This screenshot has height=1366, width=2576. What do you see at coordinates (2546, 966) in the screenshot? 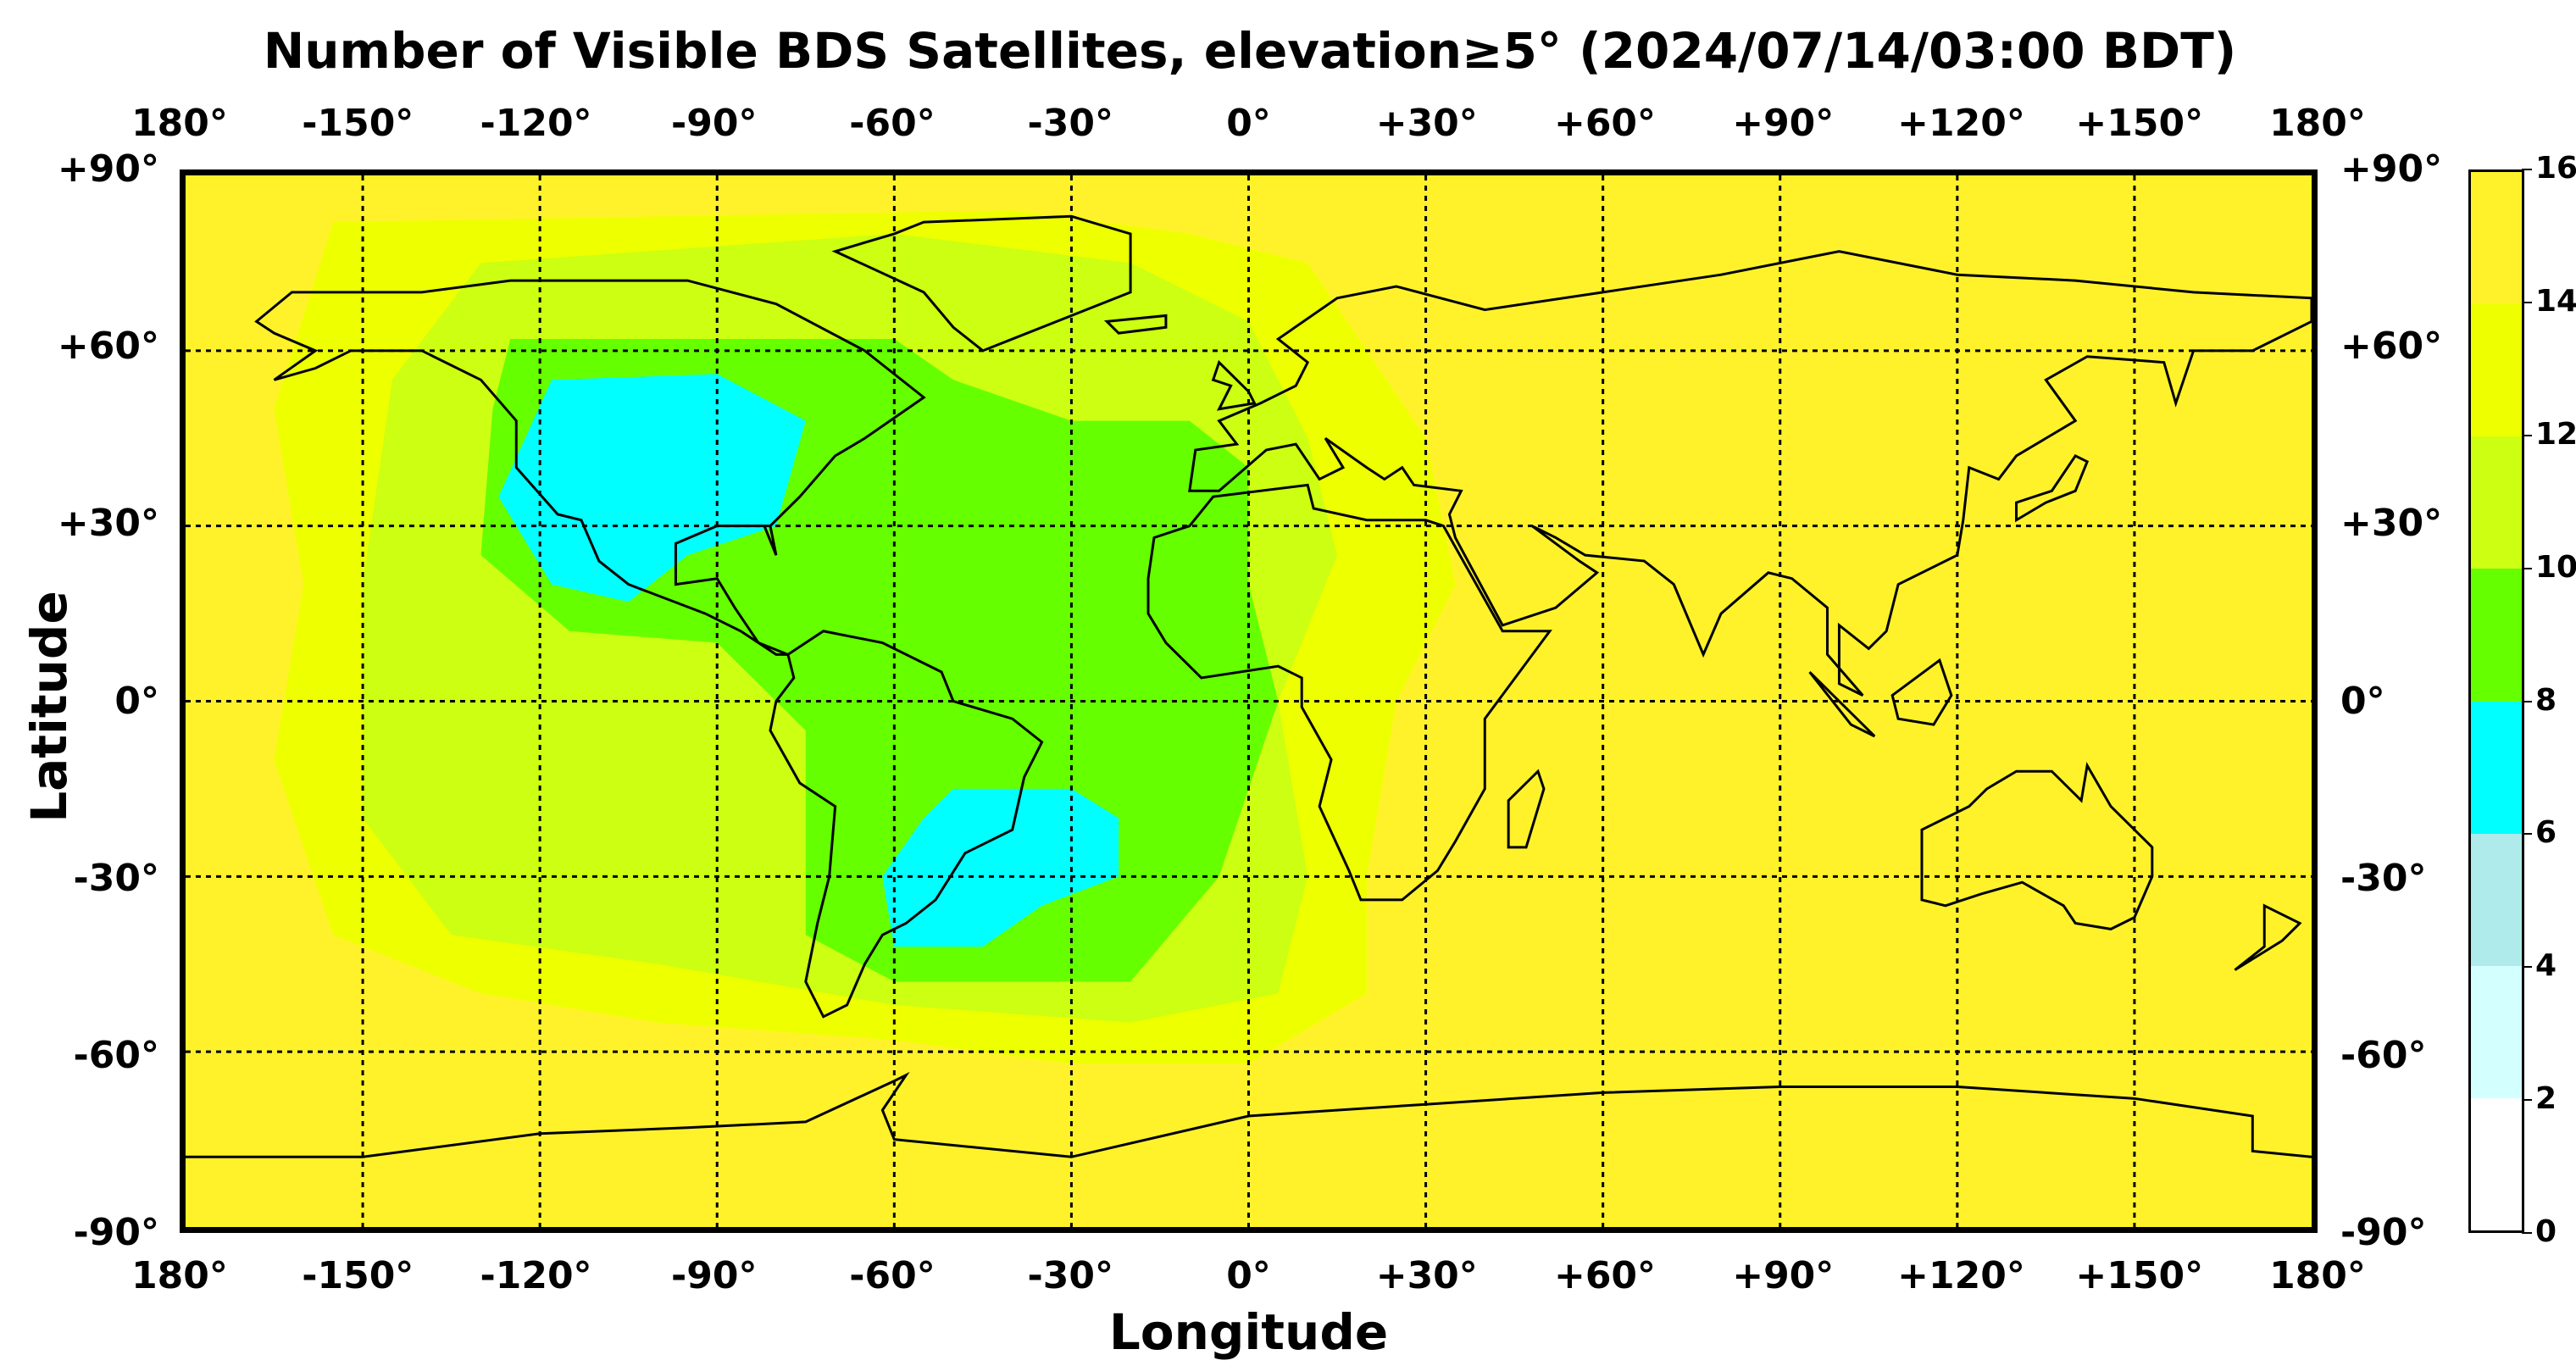
I see `colorbar-tick-label: 4` at bounding box center [2546, 966].